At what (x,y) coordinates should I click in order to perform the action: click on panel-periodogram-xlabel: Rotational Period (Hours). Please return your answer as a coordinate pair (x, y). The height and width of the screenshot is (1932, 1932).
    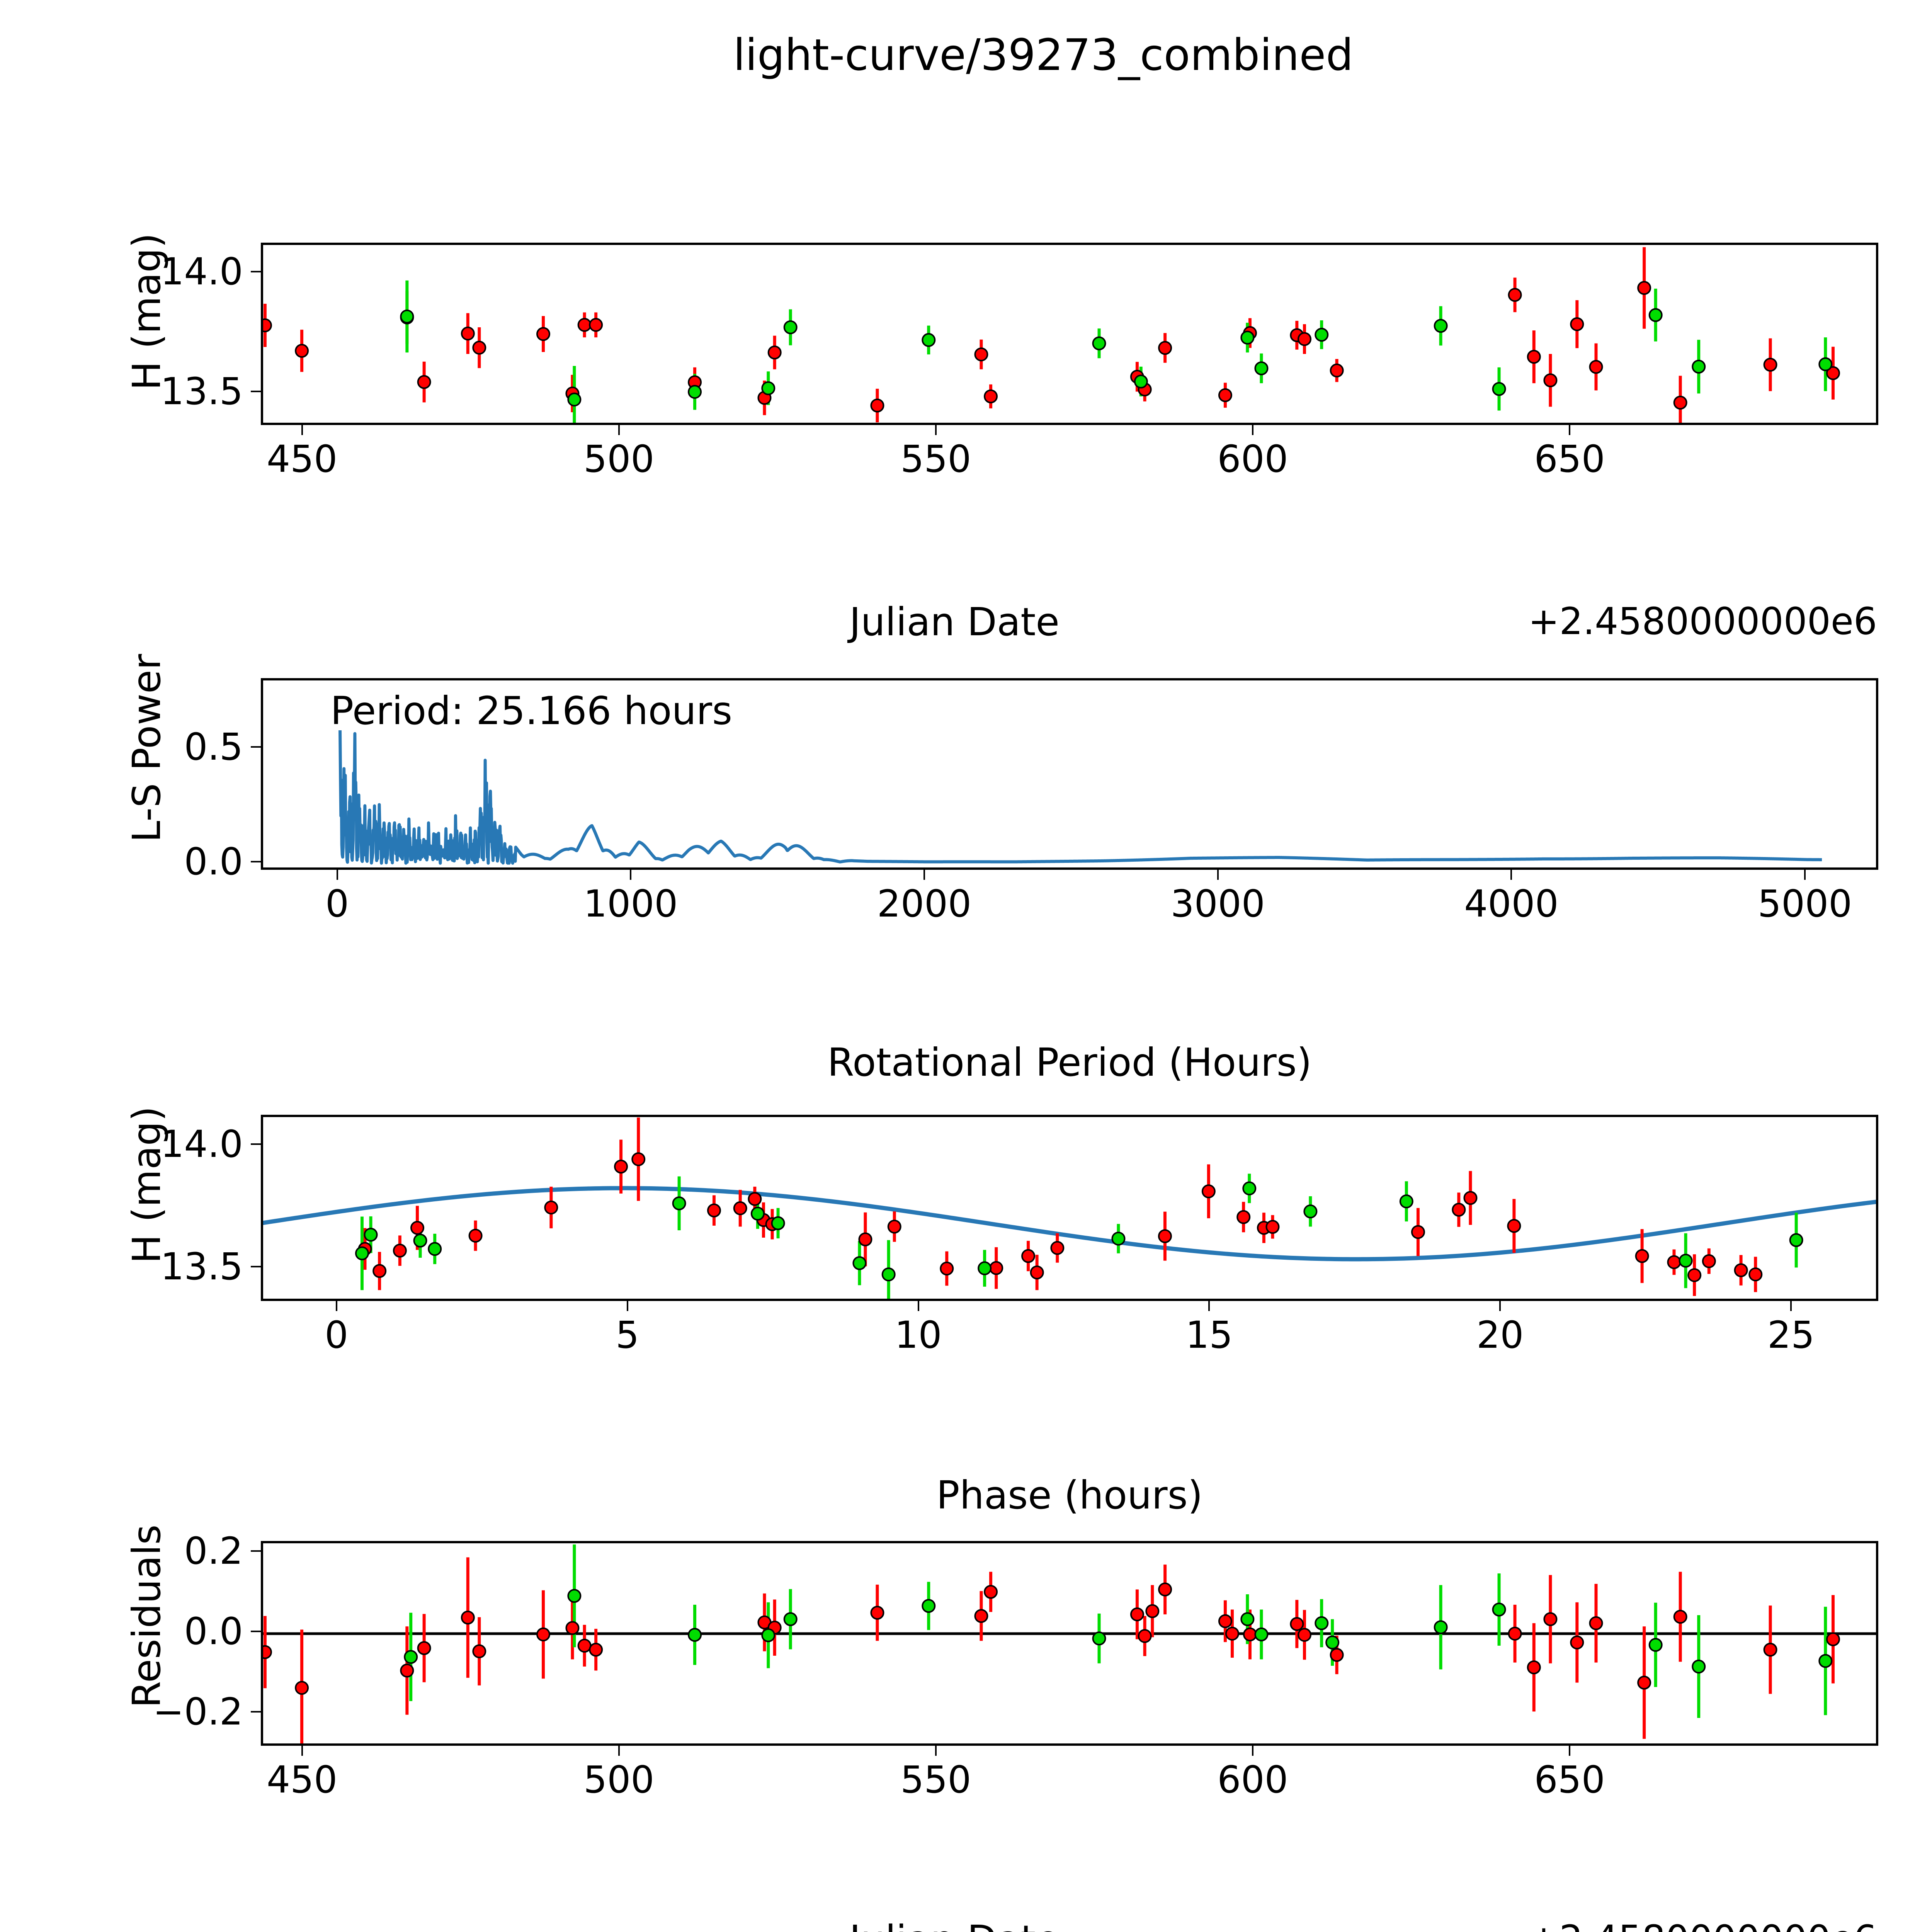
    Looking at the image, I should click on (1070, 1063).